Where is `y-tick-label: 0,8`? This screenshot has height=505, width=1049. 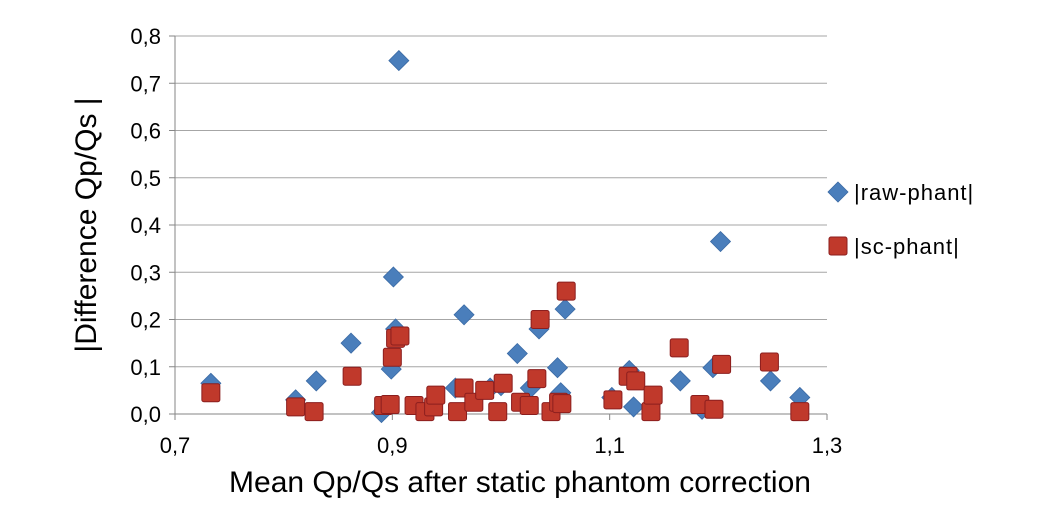
y-tick-label: 0,8 is located at coordinates (145, 36).